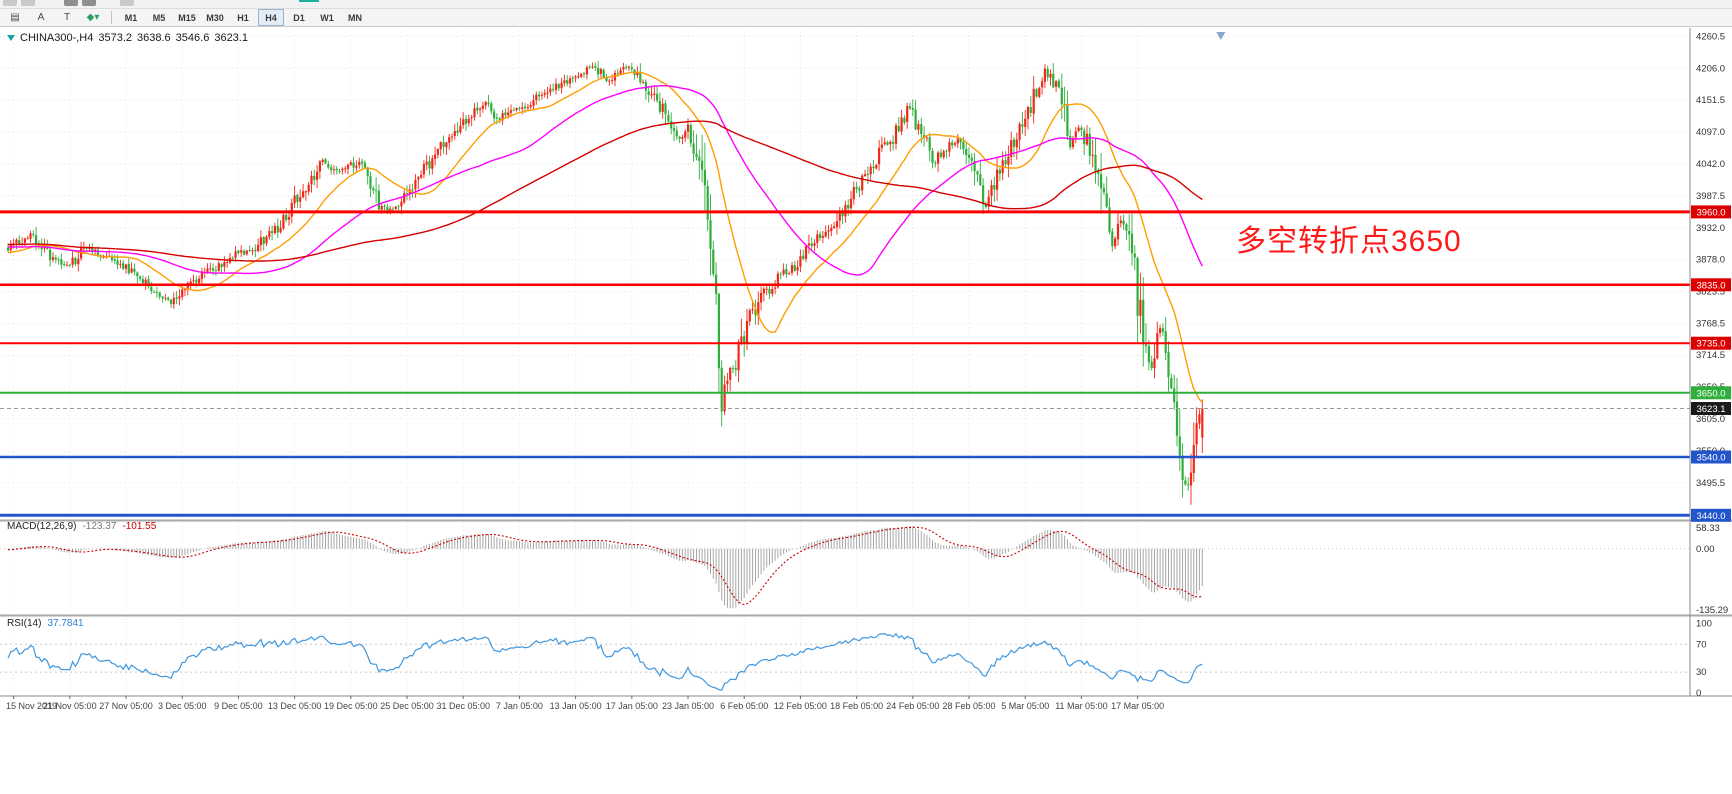 This screenshot has width=1732, height=794. I want to click on chart-toolbar: ▤ A T ◆▾ M1 M5 M15 M30 H1 H4 D1 W1 MN, so click(866, 18).